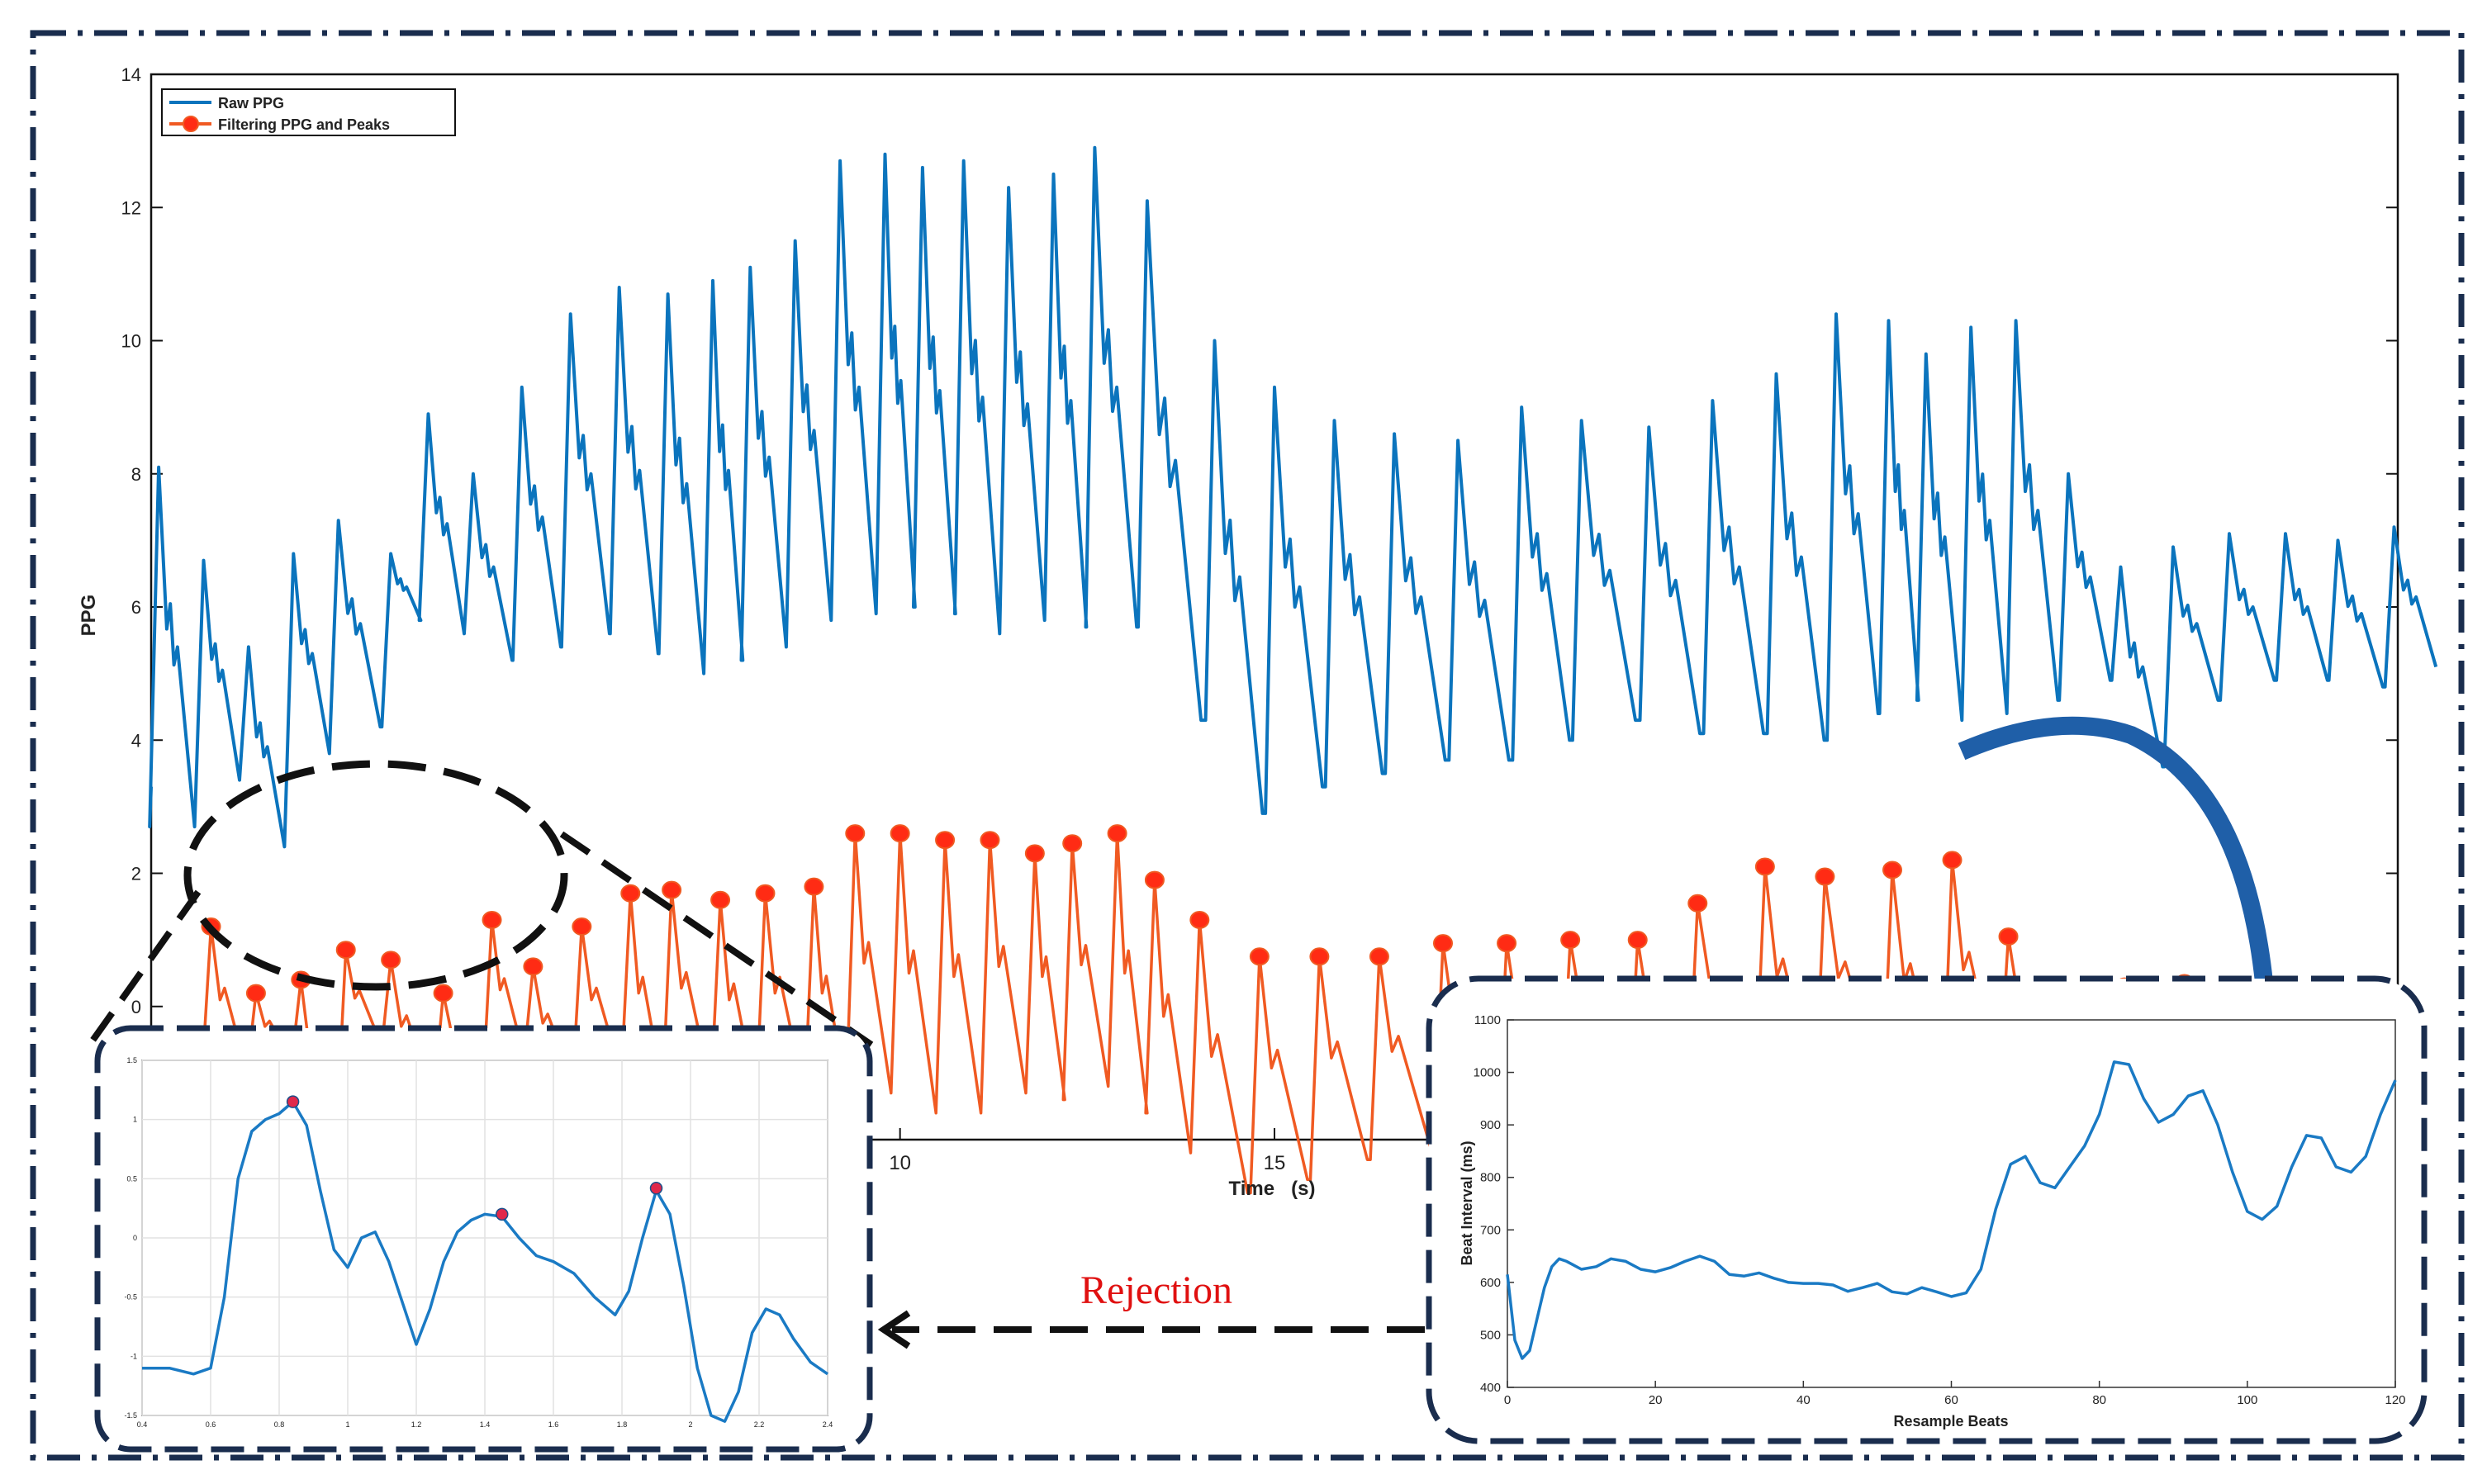 The width and height of the screenshot is (2487, 1484). Describe the element at coordinates (279, 1424) in the screenshot. I see `left-xtick-label: 0.8` at that location.